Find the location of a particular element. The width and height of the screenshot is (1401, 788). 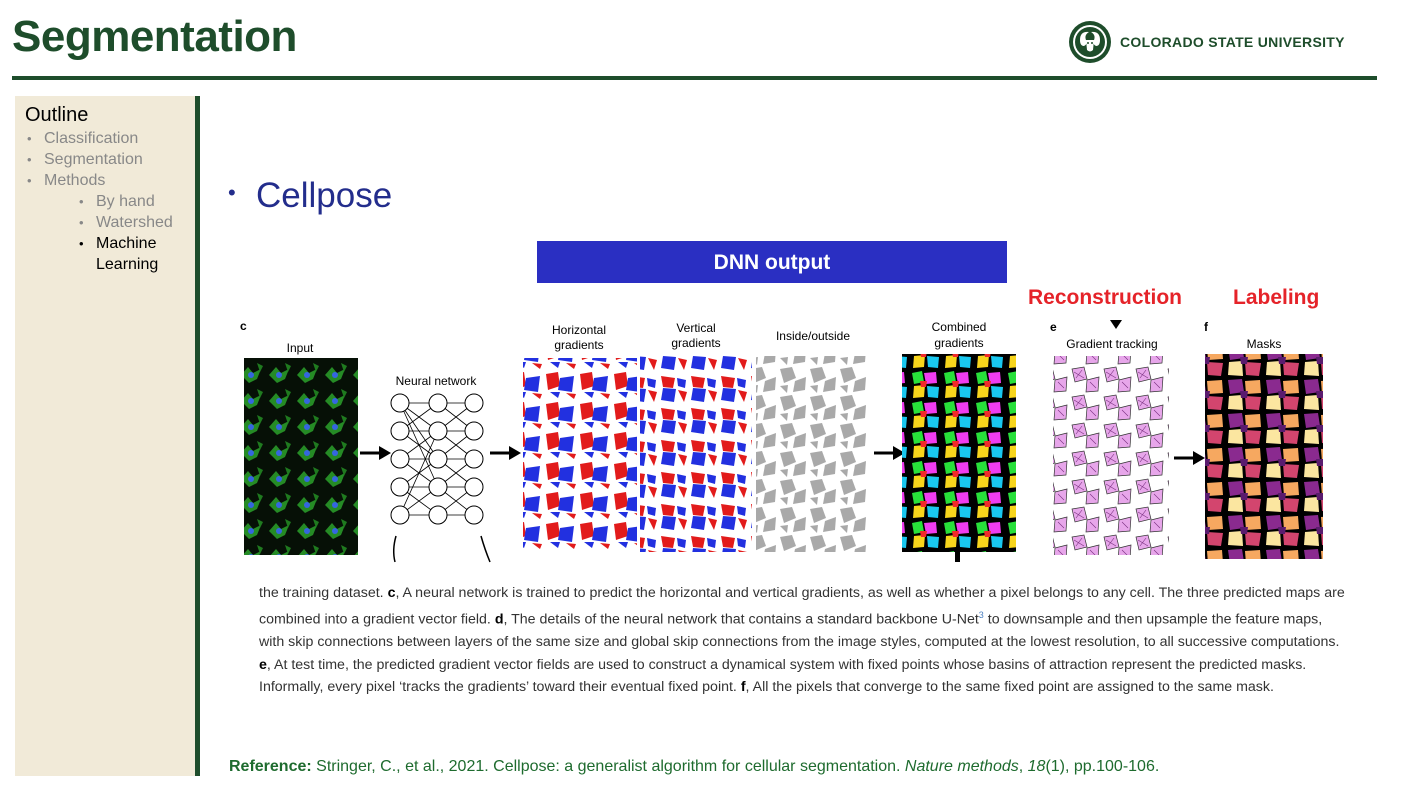

panel-c-label: c is located at coordinates (243, 326).